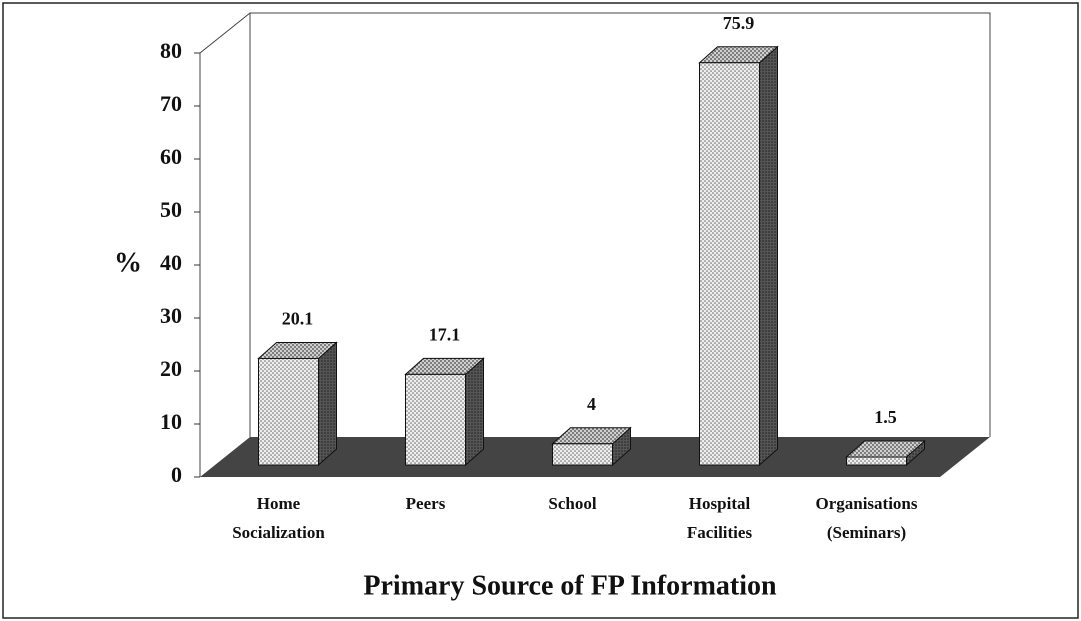 The width and height of the screenshot is (1081, 621). I want to click on x-tick-label: Facilities, so click(720, 532).